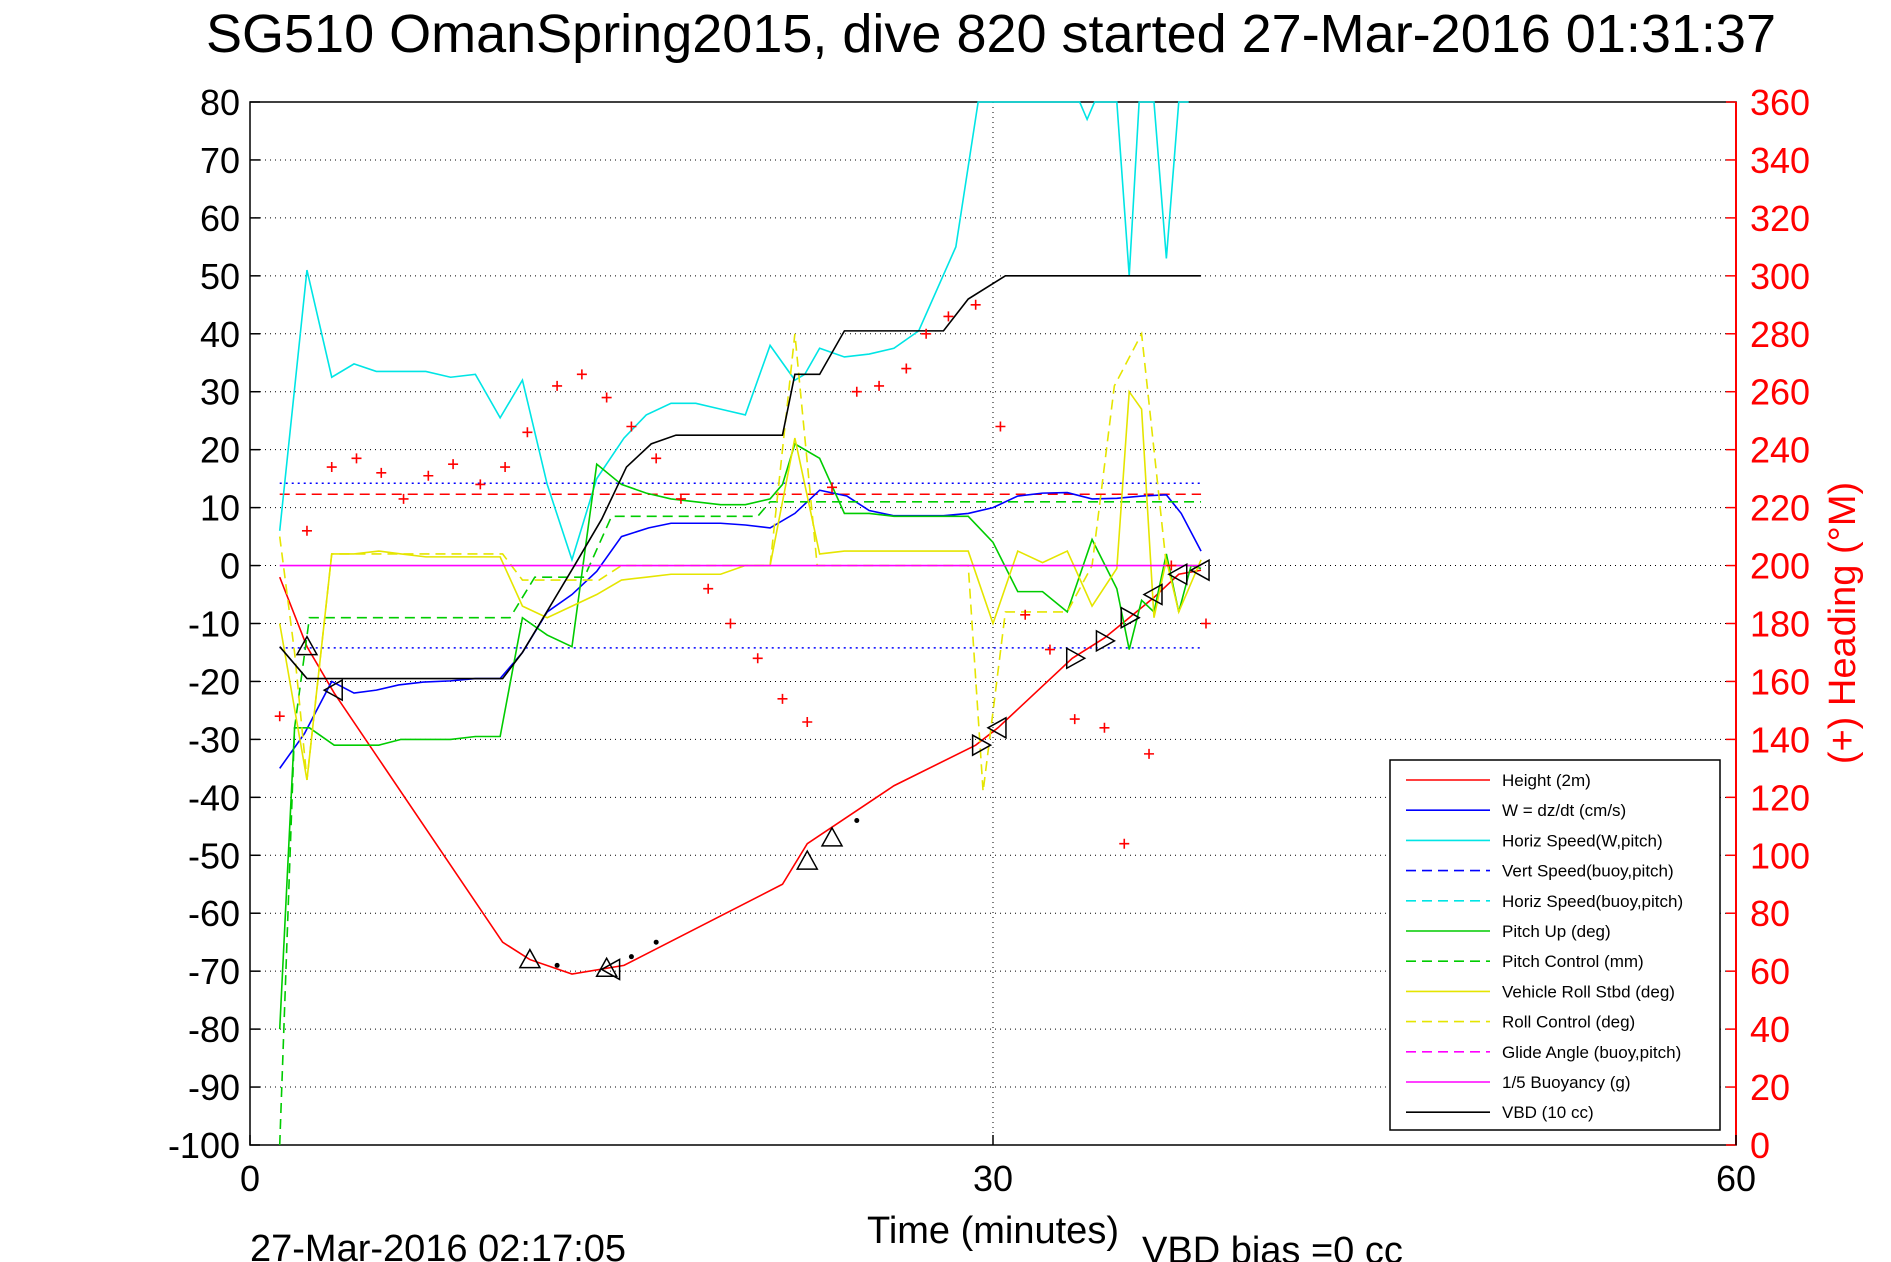 Image resolution: width=1891 pixels, height=1262 pixels. I want to click on right-tick-label: 320, so click(1780, 218).